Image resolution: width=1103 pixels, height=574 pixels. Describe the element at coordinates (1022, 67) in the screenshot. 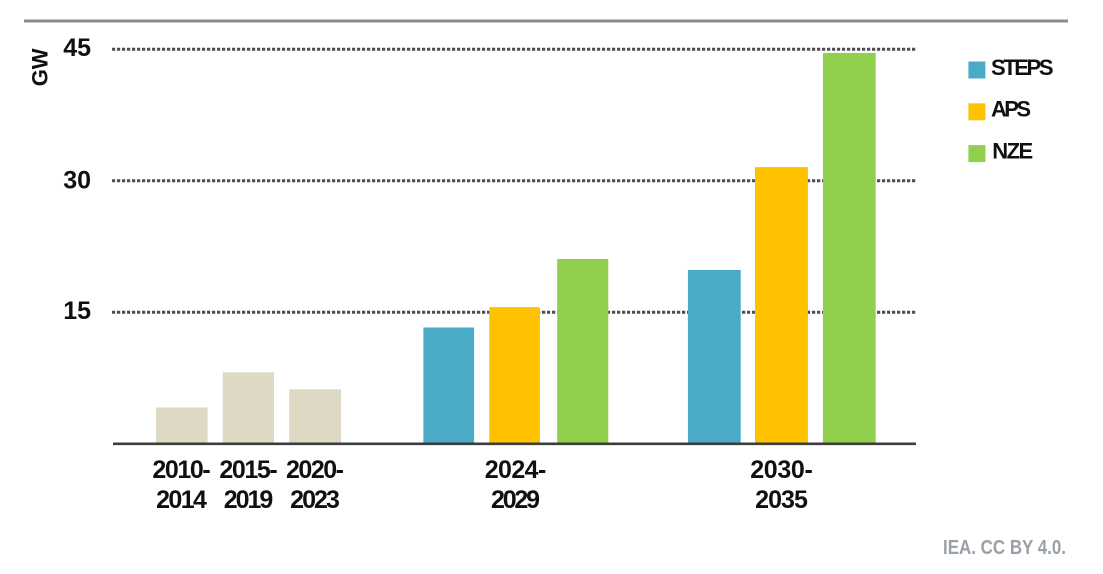

I see `svg-text: STEPS` at that location.